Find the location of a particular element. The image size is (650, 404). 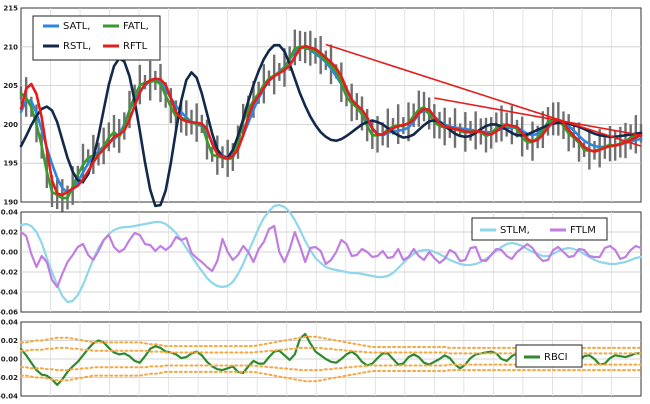

legend: SATL, FATL, RSTL, RFTL is located at coordinates (96, 38).